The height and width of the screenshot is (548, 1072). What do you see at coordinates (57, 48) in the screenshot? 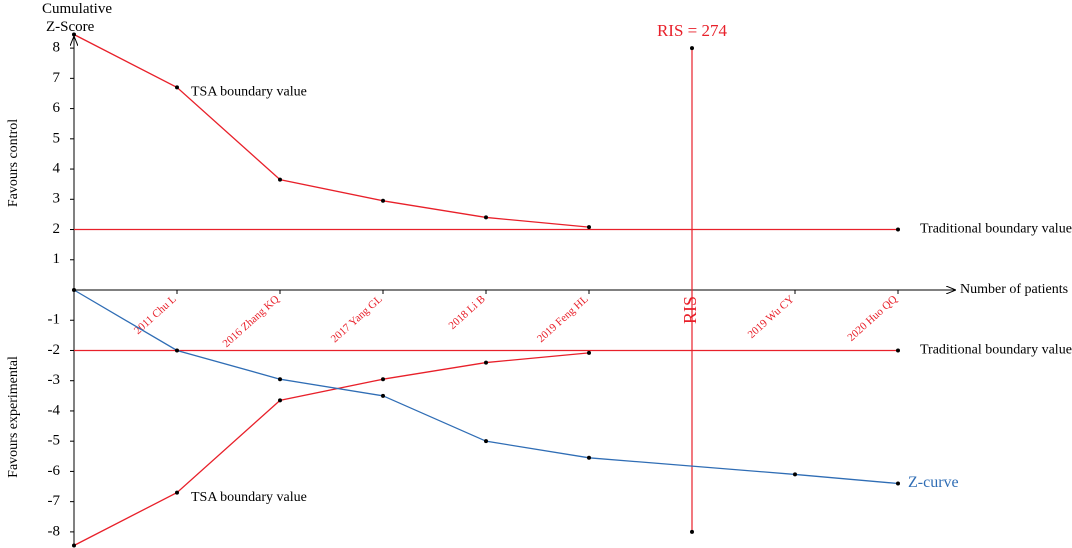
I see `y-tick-label: 8` at bounding box center [57, 48].